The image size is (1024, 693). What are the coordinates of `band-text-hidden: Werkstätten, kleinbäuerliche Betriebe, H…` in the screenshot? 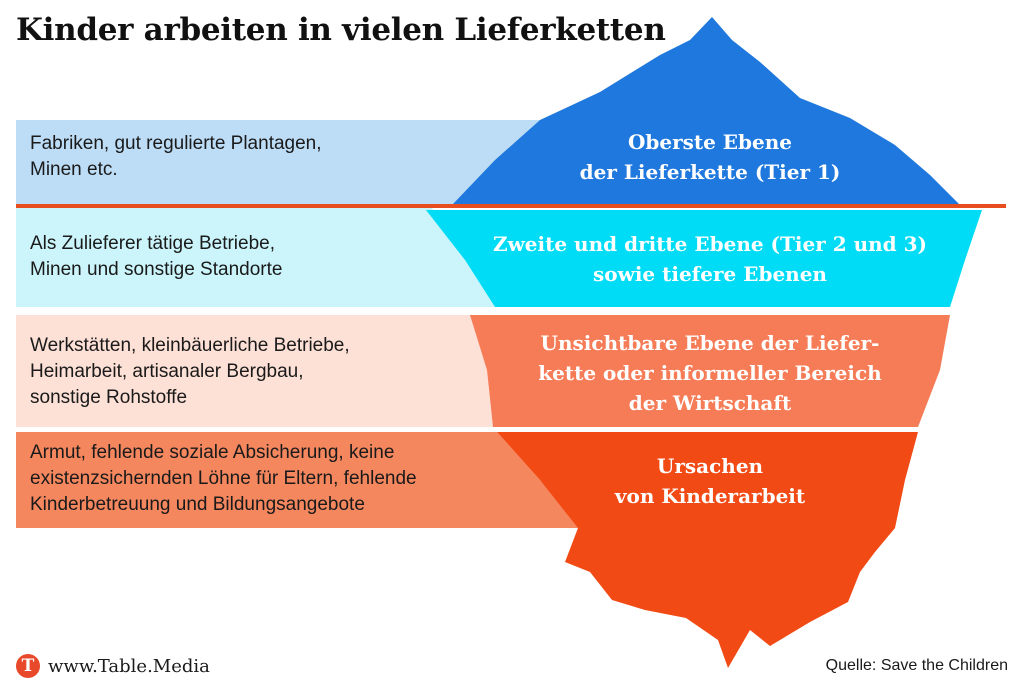 It's located at (190, 371).